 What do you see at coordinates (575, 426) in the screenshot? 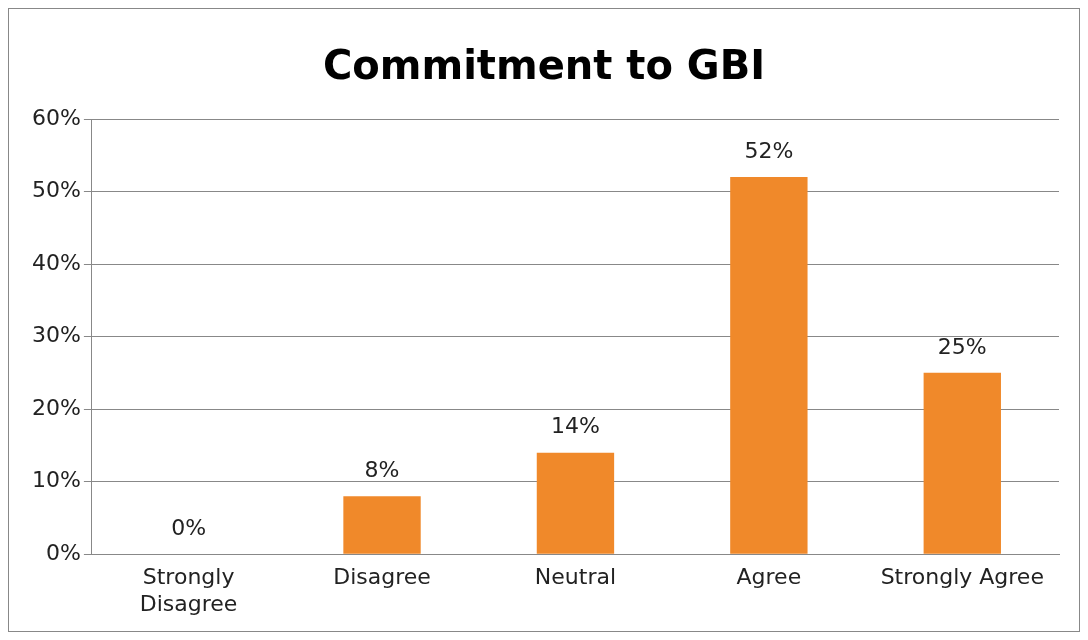
I see `data-label: 14%` at bounding box center [575, 426].